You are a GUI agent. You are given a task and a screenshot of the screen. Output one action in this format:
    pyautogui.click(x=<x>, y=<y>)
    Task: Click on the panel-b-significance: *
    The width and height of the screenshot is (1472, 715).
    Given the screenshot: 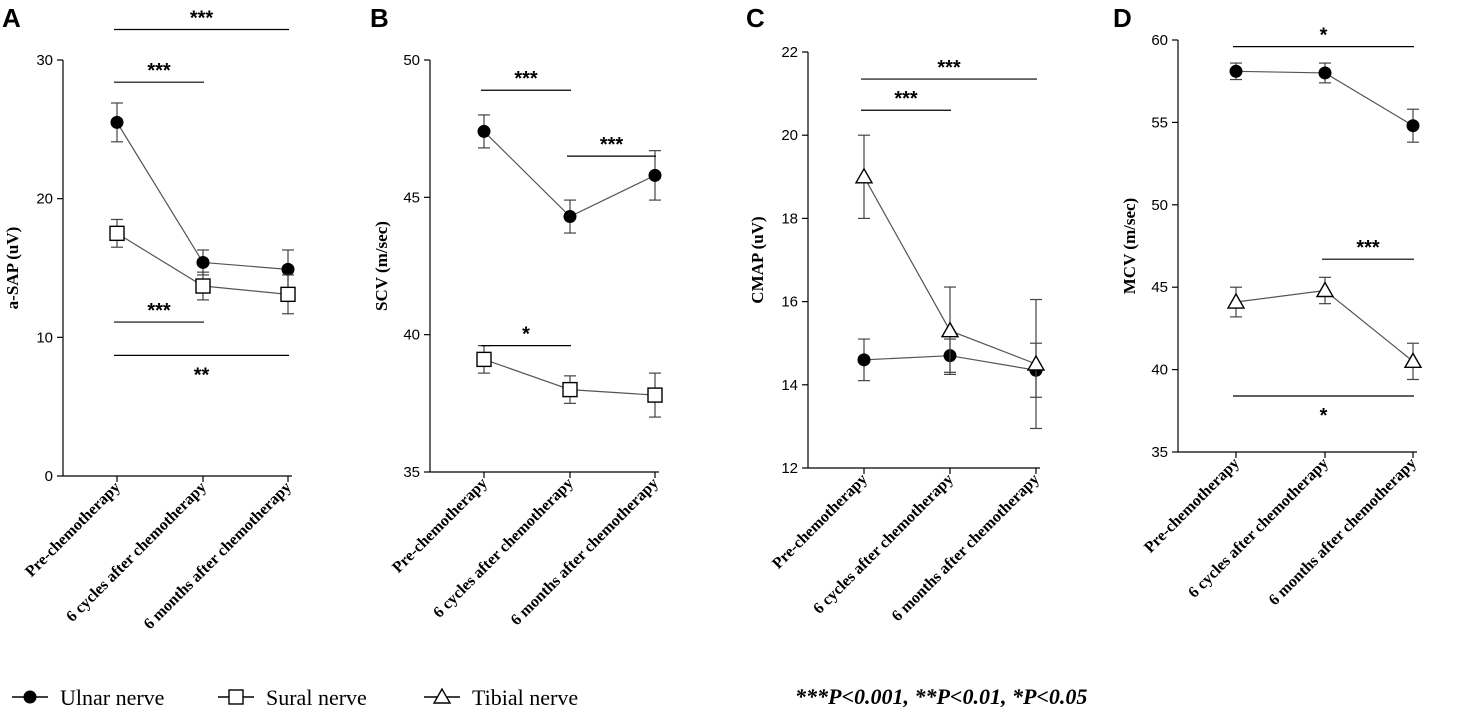 What is the action you would take?
    pyautogui.click(x=526, y=335)
    